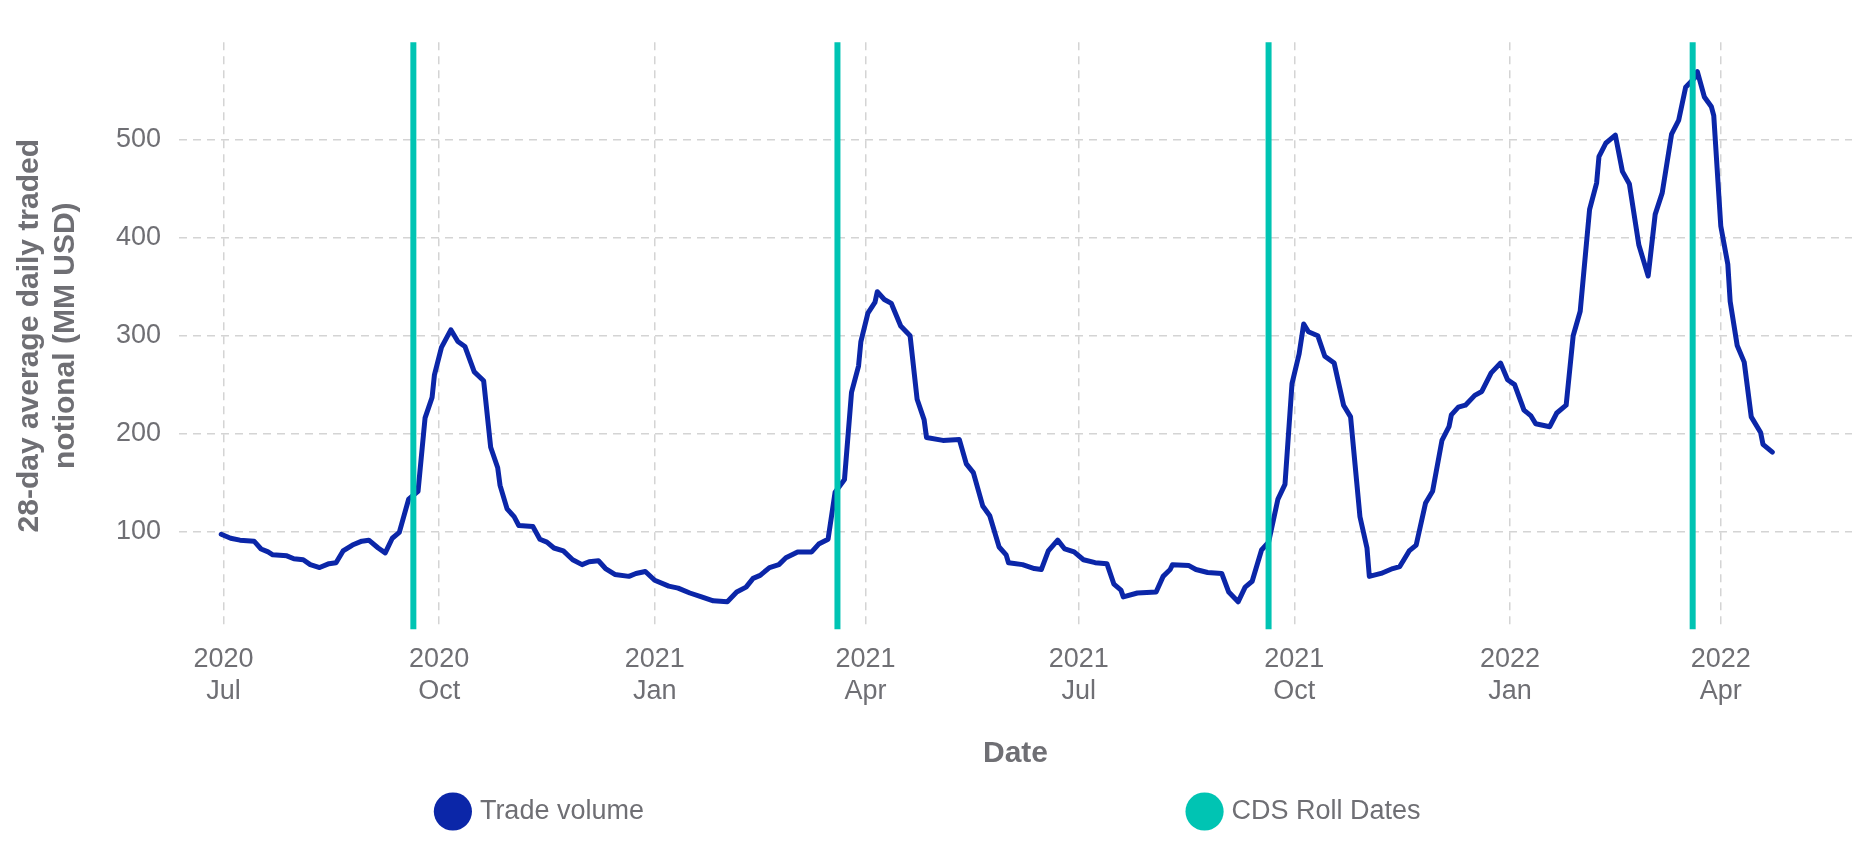 The height and width of the screenshot is (843, 1870). What do you see at coordinates (138, 334) in the screenshot?
I see `y-tick-label: 300` at bounding box center [138, 334].